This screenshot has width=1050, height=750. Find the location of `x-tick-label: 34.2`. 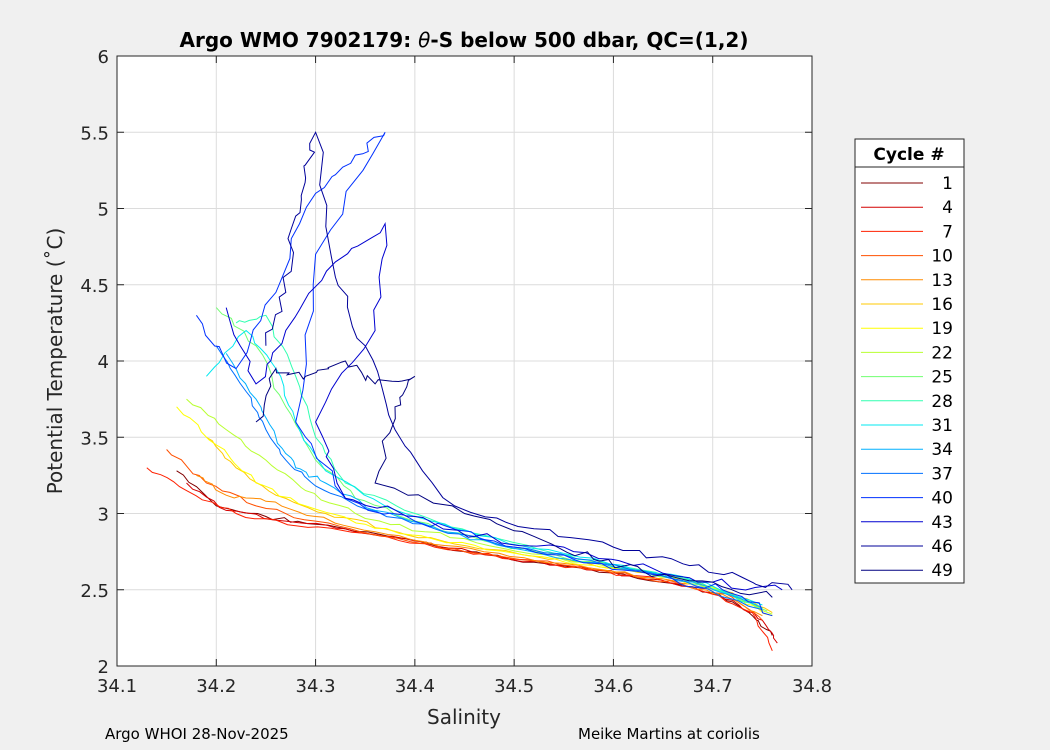

x-tick-label: 34.2 is located at coordinates (216, 686).